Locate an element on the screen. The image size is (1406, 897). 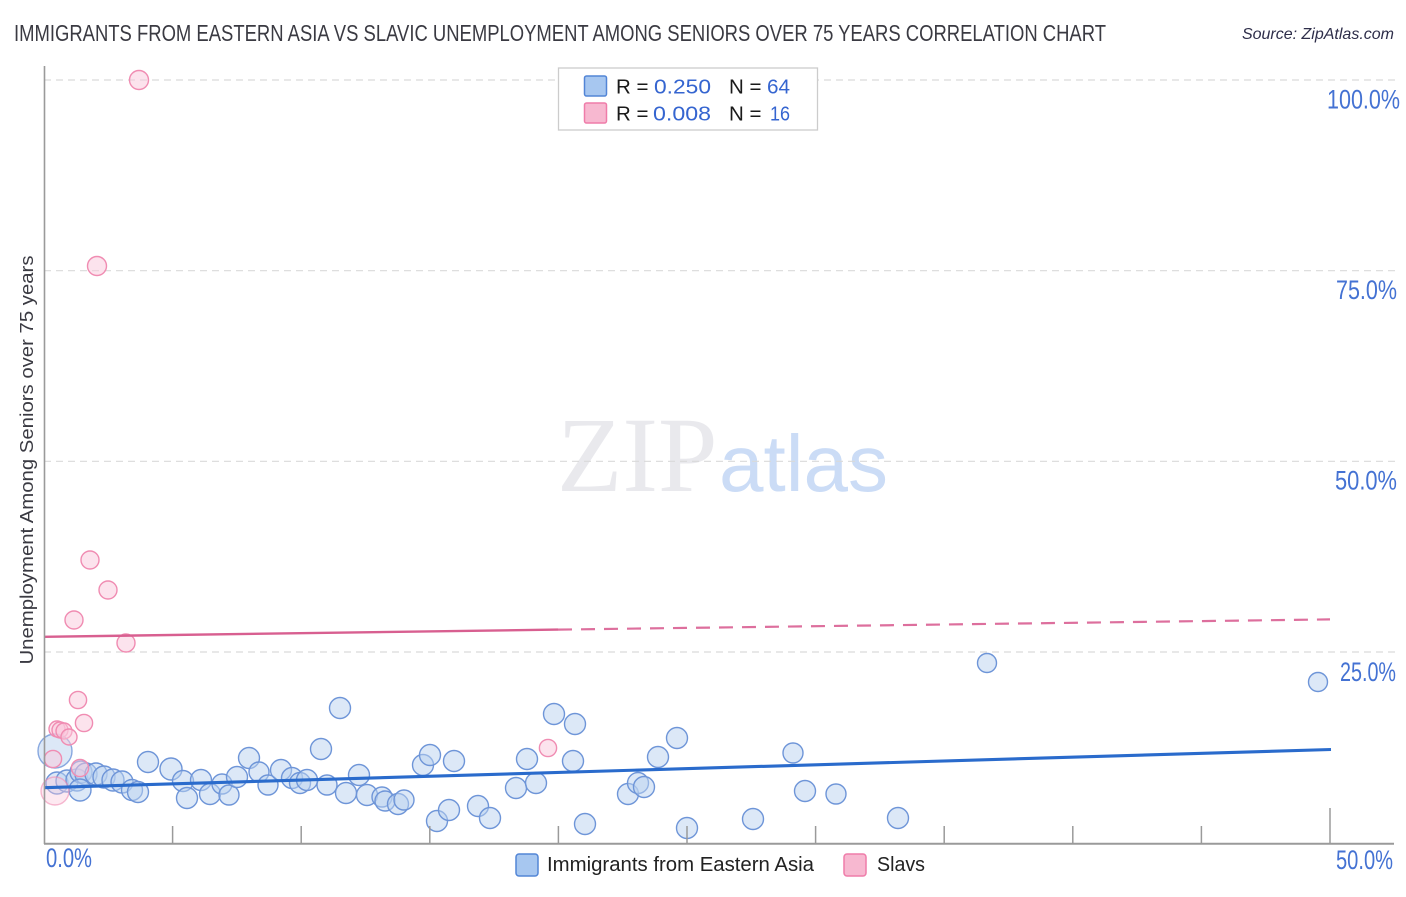
svg-text: 100.0% is located at coordinates (1363, 100).